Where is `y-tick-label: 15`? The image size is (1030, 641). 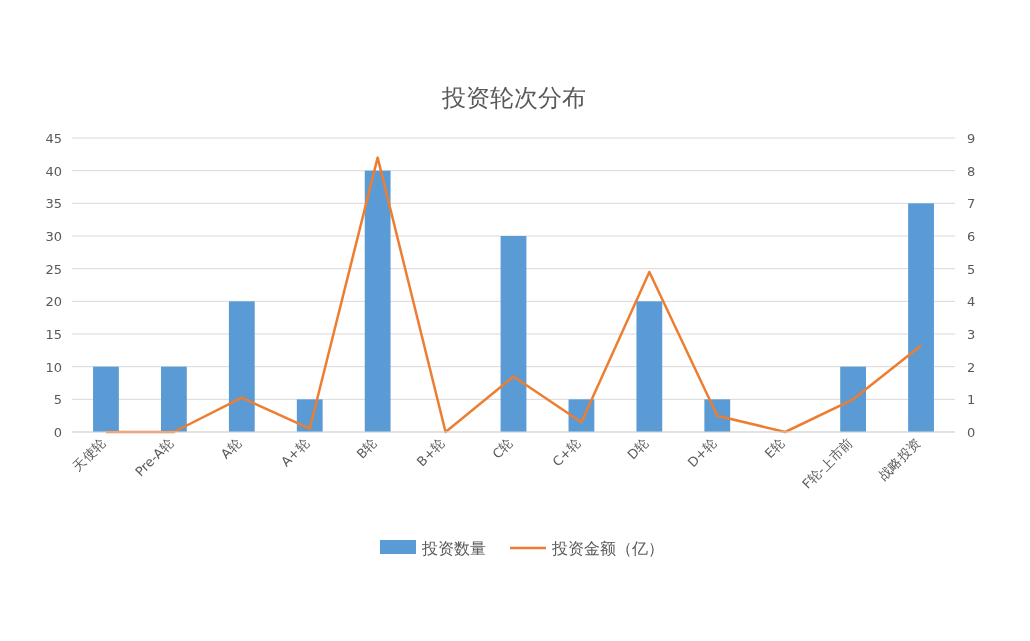 y-tick-label: 15 is located at coordinates (53, 334).